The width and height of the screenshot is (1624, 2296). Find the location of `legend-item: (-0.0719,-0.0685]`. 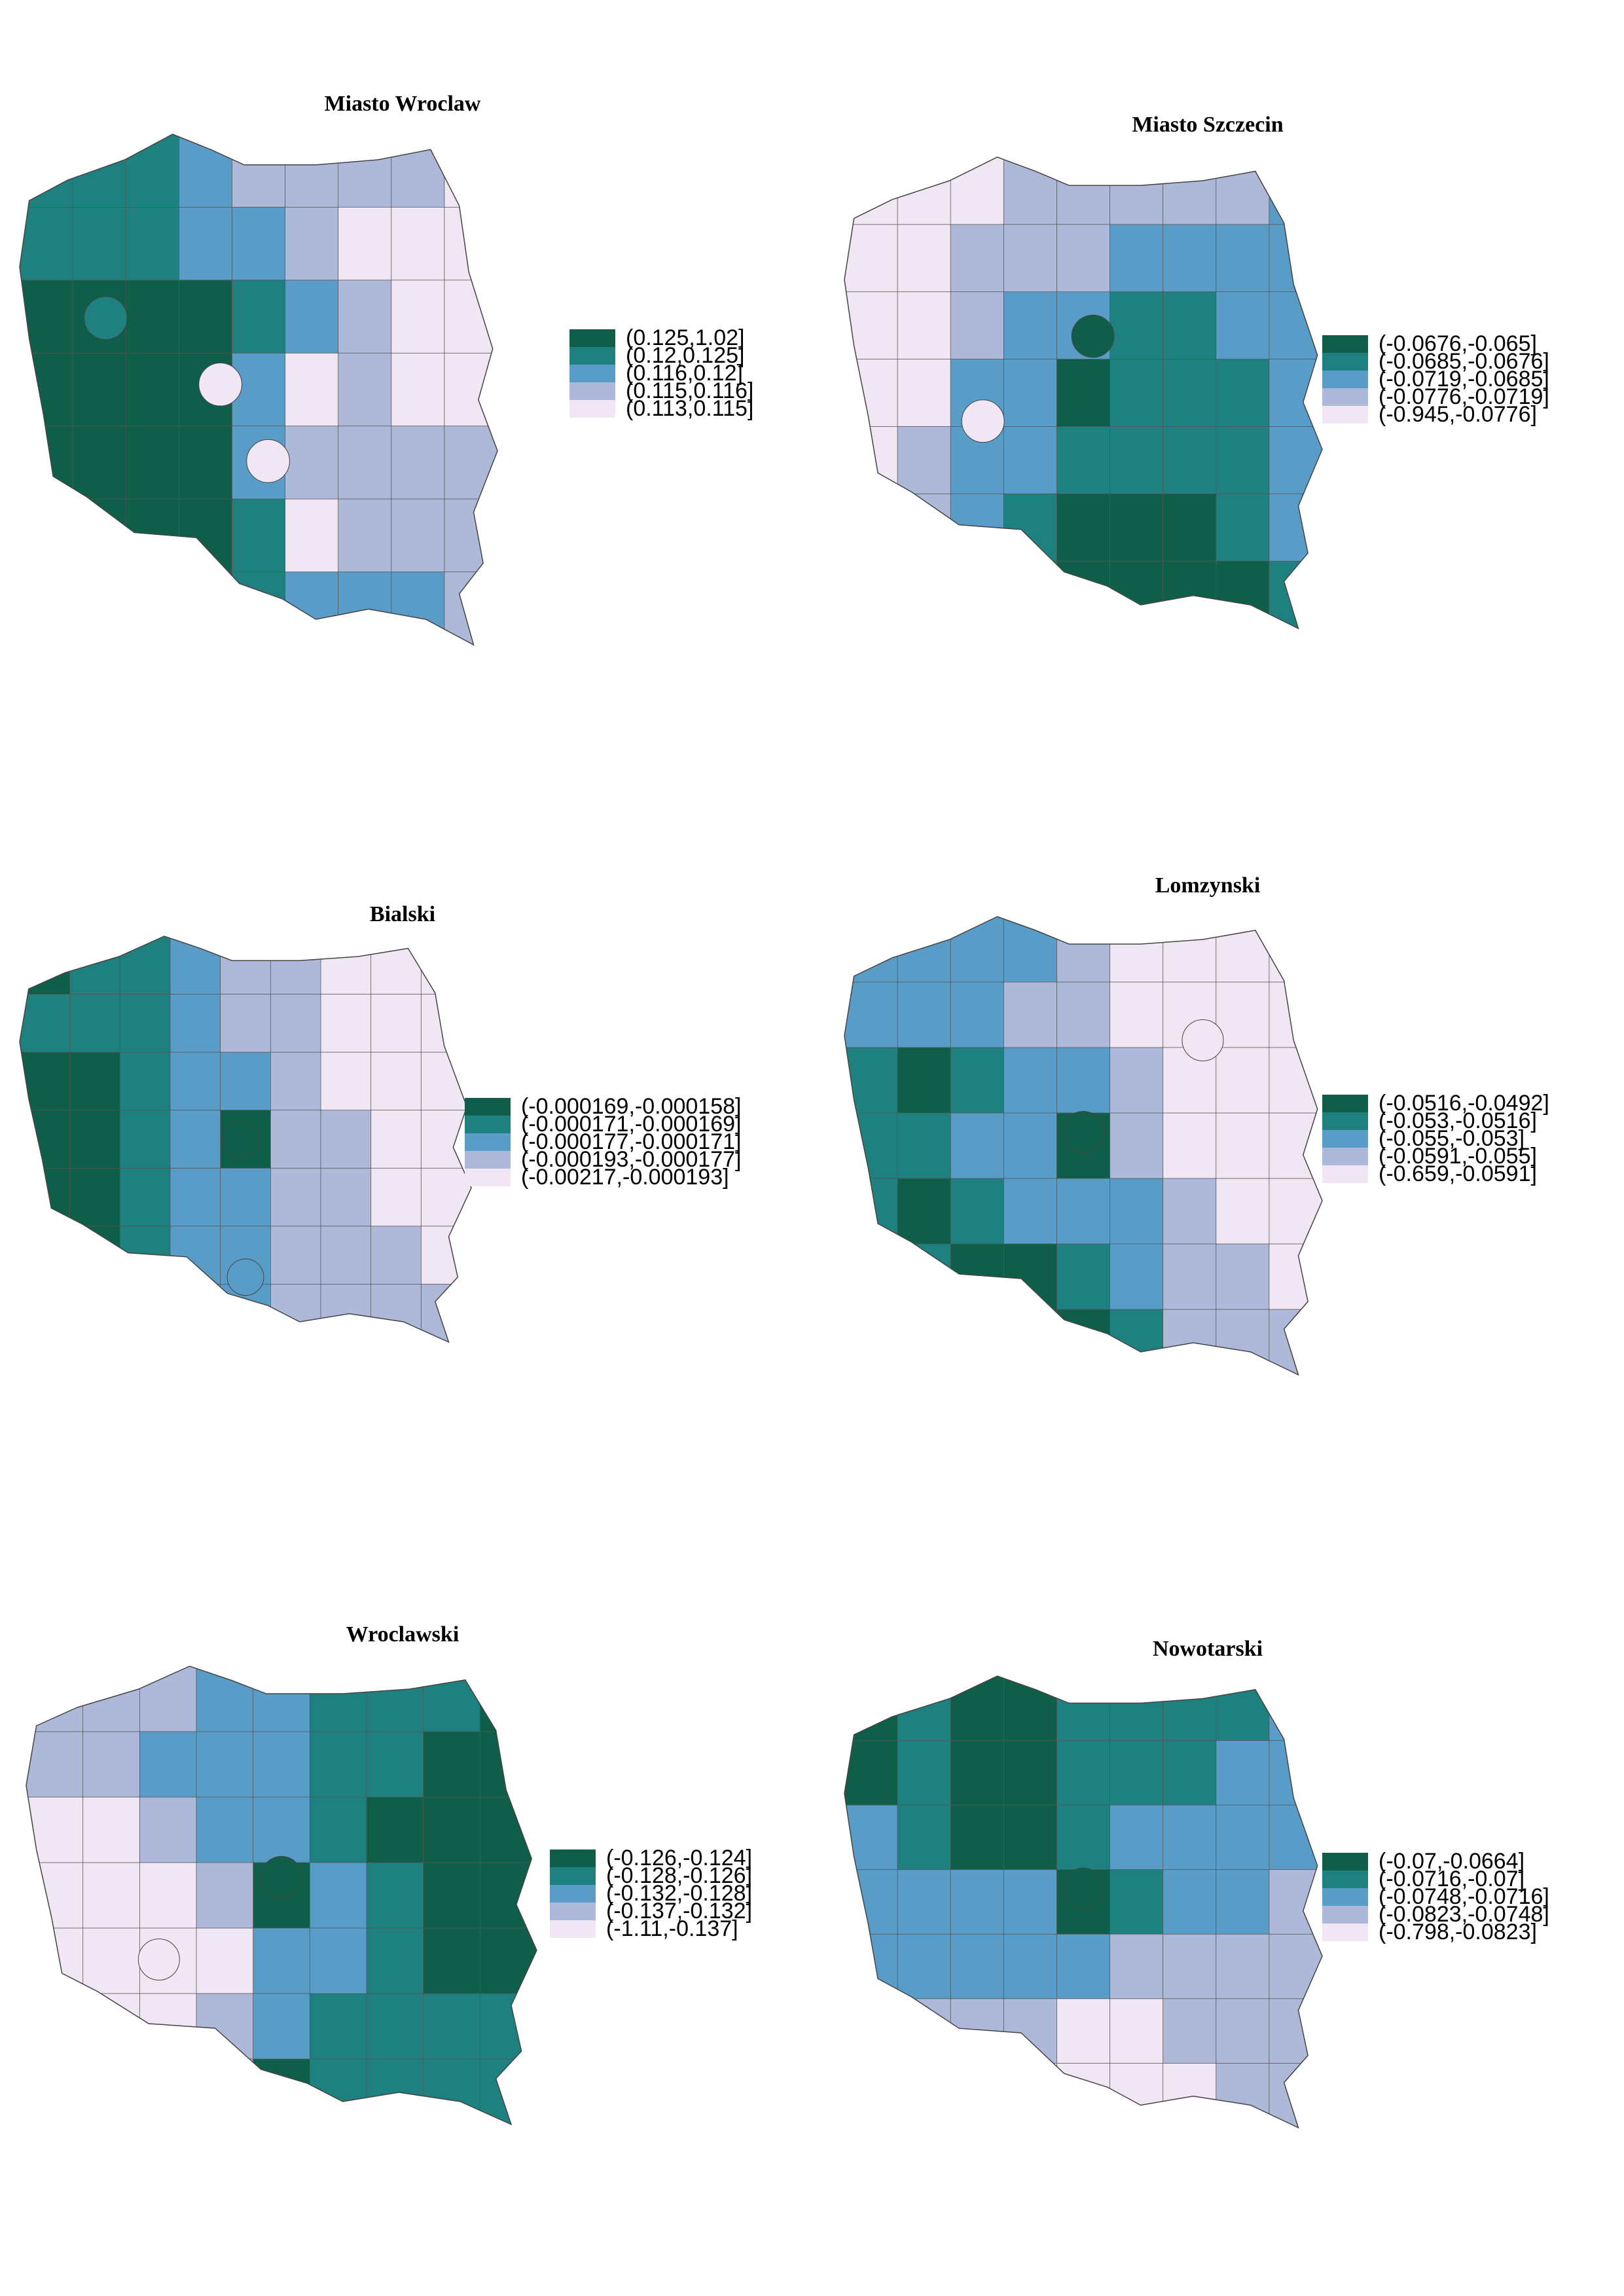

legend-item: (-0.0719,-0.0685] is located at coordinates (1435, 379).